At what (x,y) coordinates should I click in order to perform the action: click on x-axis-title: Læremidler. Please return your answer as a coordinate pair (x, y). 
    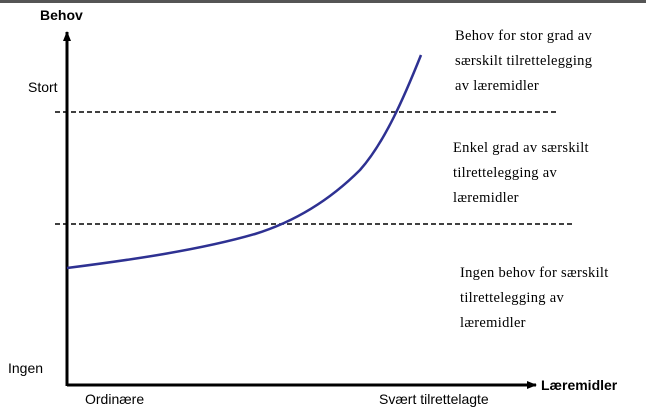
    Looking at the image, I should click on (579, 385).